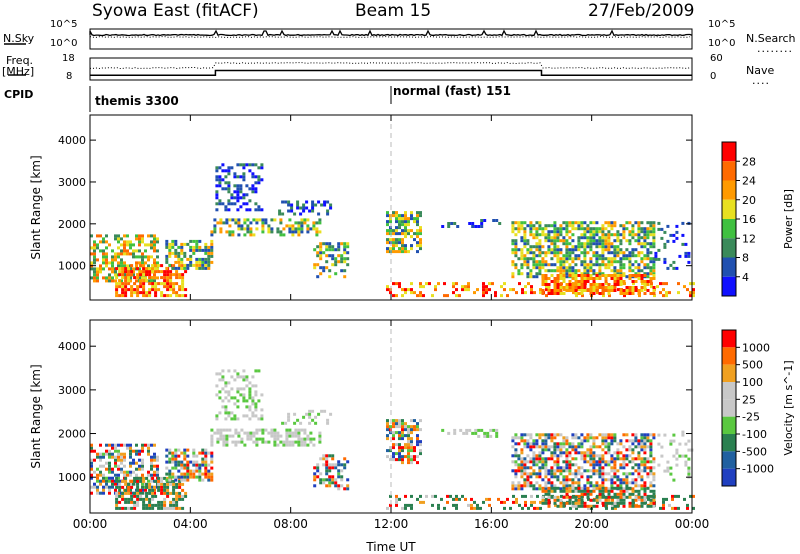 Image resolution: width=800 pixels, height=554 pixels. I want to click on colorbar-label: Power [dB], so click(788, 219).